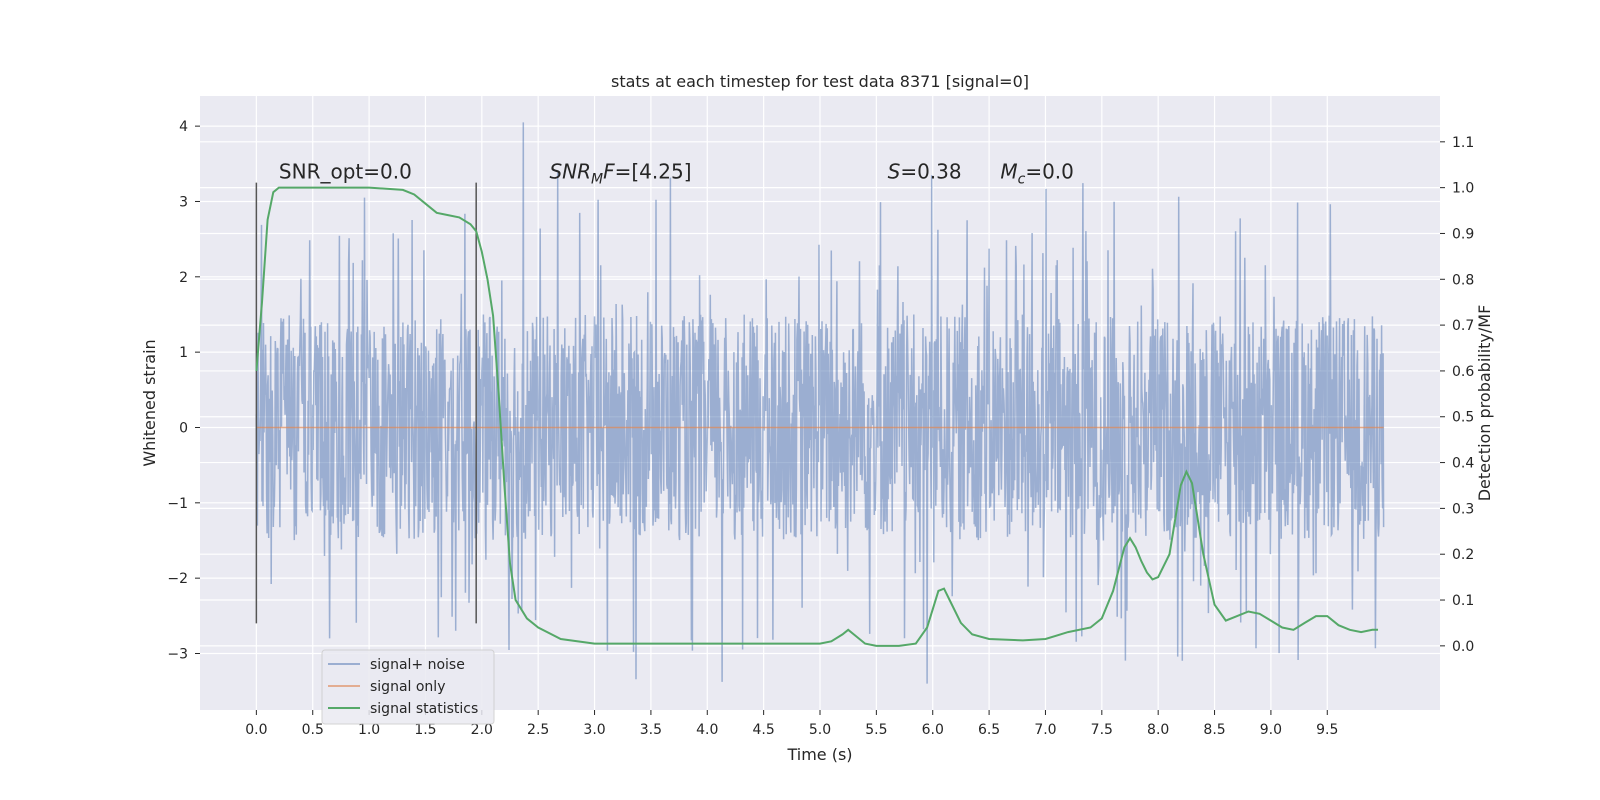 This screenshot has width=1600, height=800. Describe the element at coordinates (425, 730) in the screenshot. I see `x-tick-label: 1.5` at that location.